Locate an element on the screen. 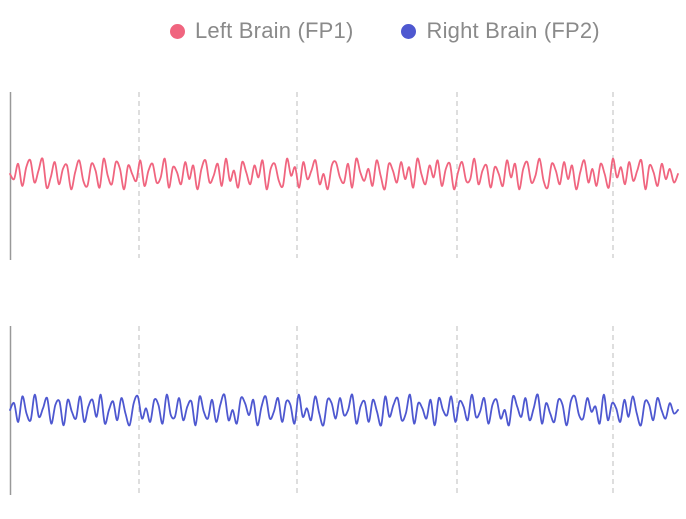 This screenshot has height=519, width=686. legend-item-fp2: Right Brain (FP2) is located at coordinates (500, 31).